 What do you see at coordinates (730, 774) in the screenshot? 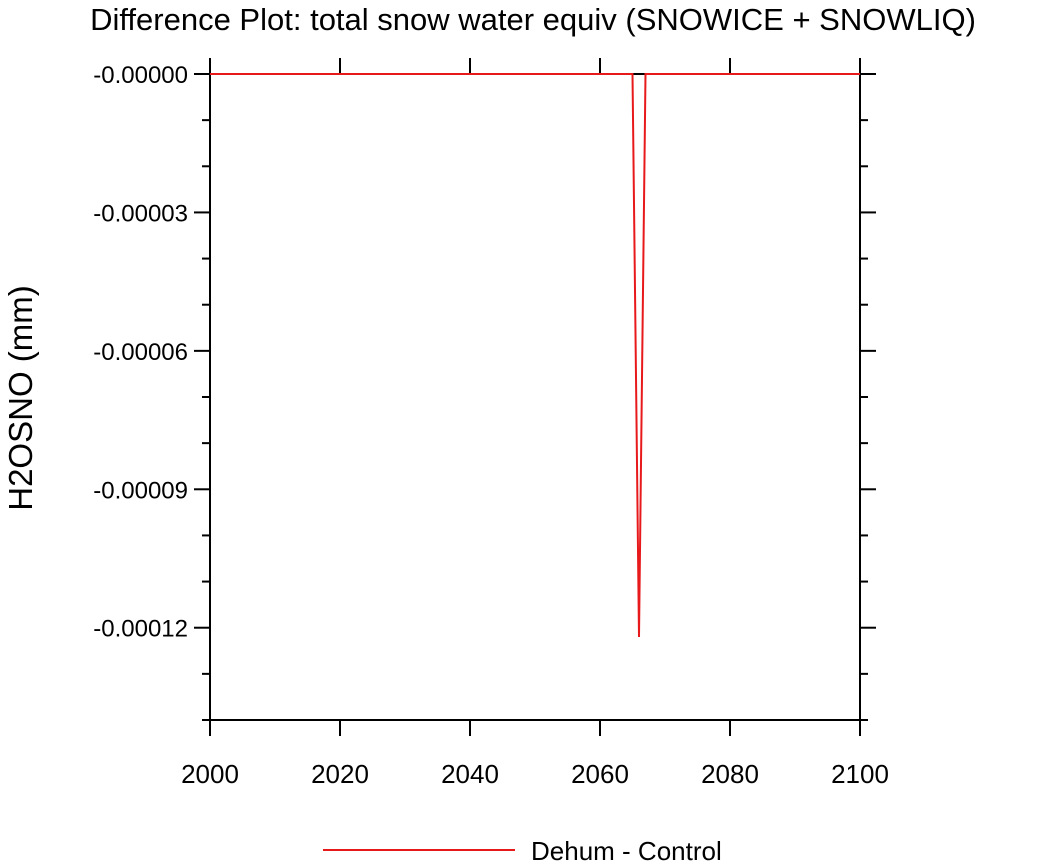
I see `x-tick-label: 2080` at bounding box center [730, 774].